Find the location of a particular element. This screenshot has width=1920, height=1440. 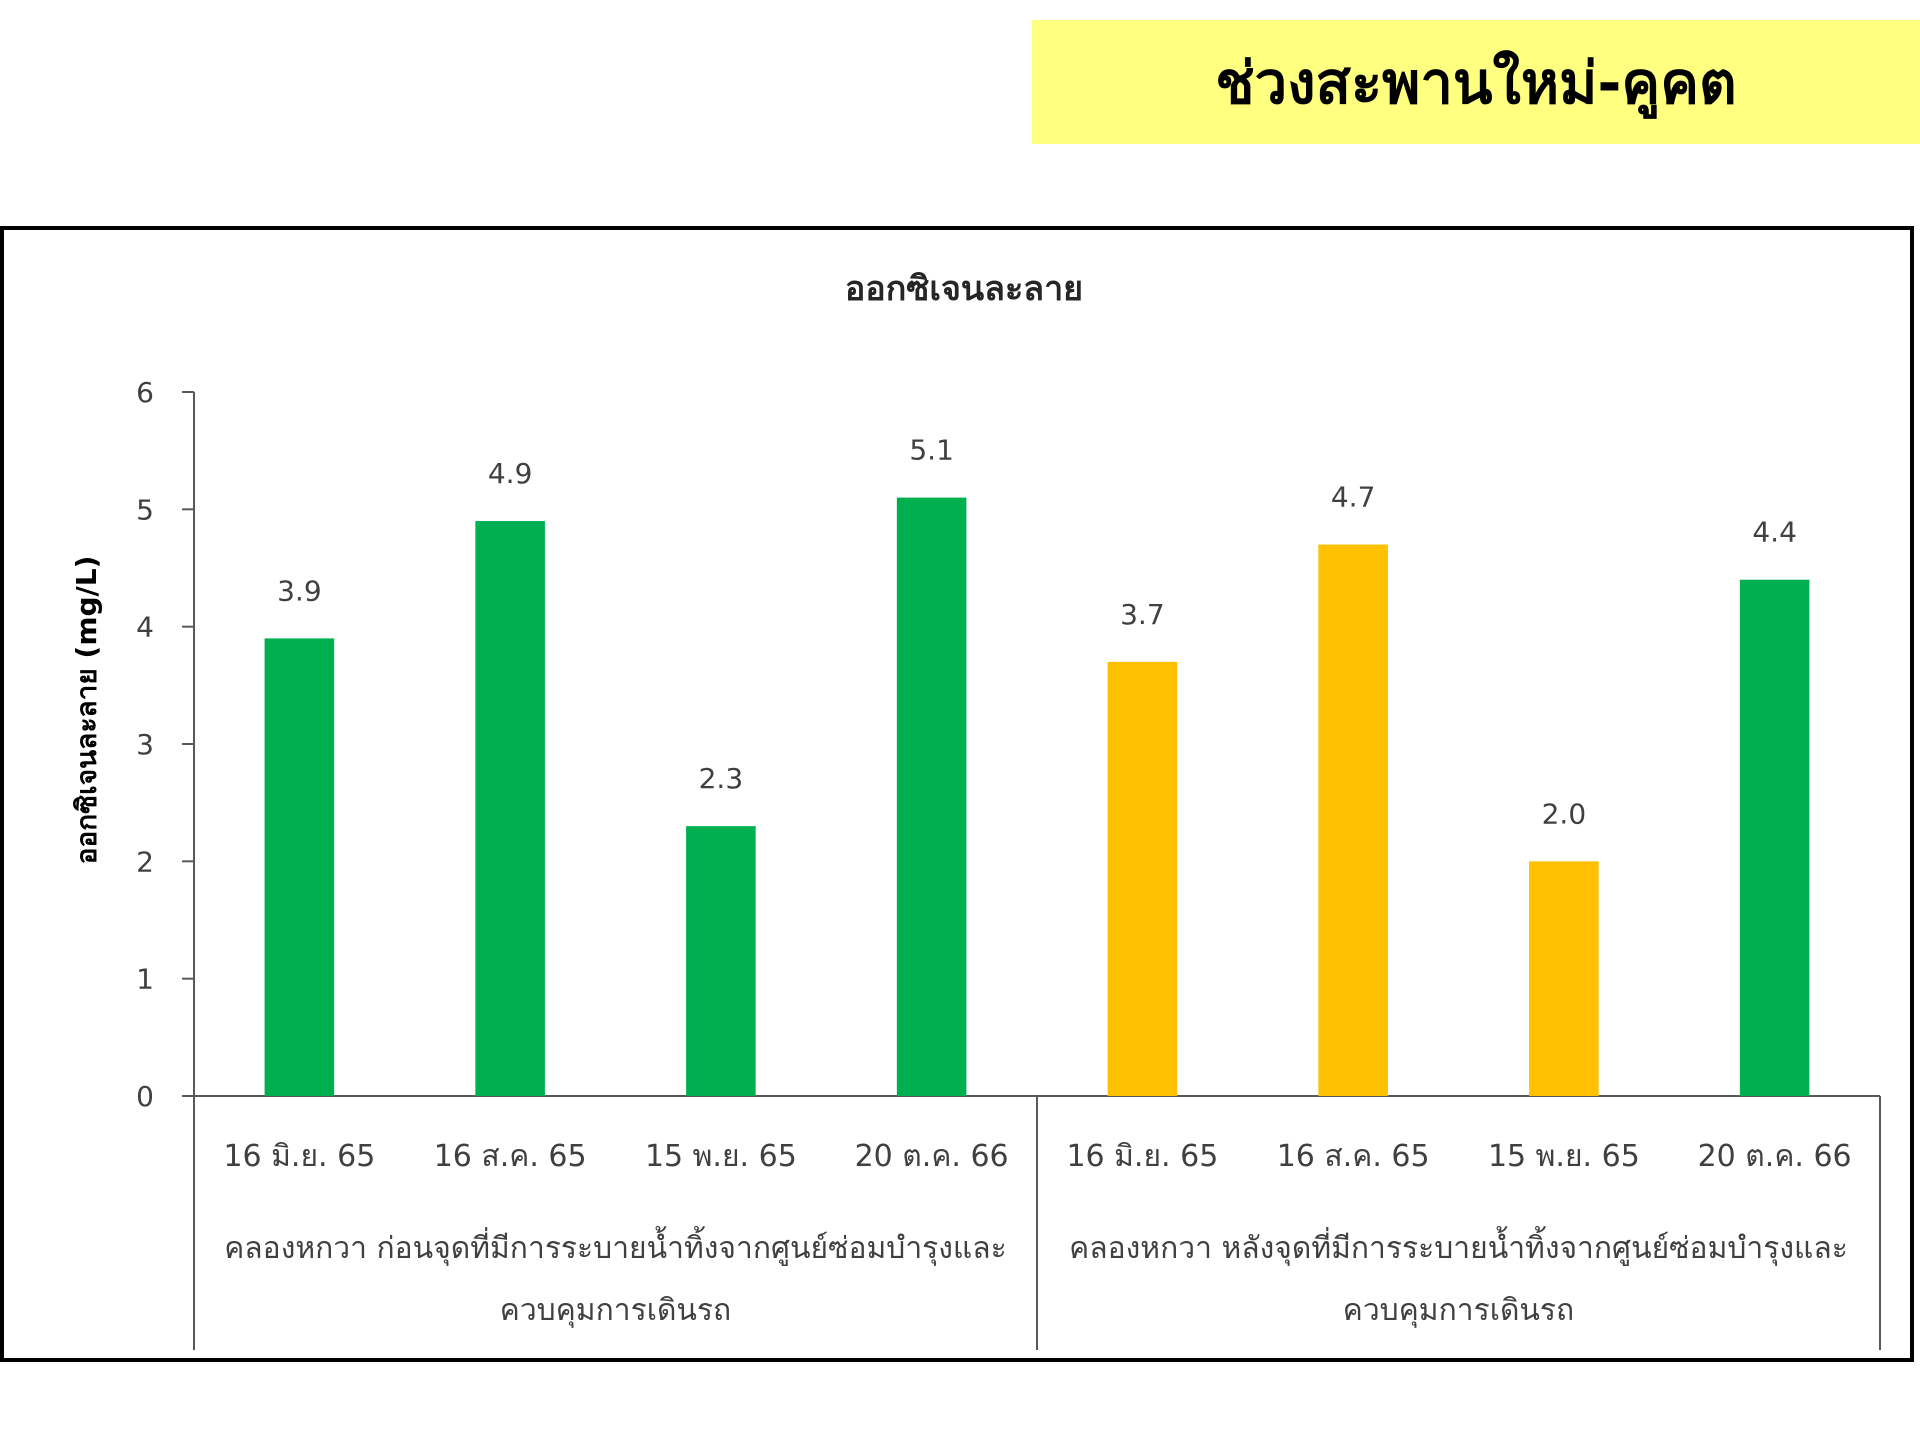

y-tick-label: 0 is located at coordinates (145, 1096).